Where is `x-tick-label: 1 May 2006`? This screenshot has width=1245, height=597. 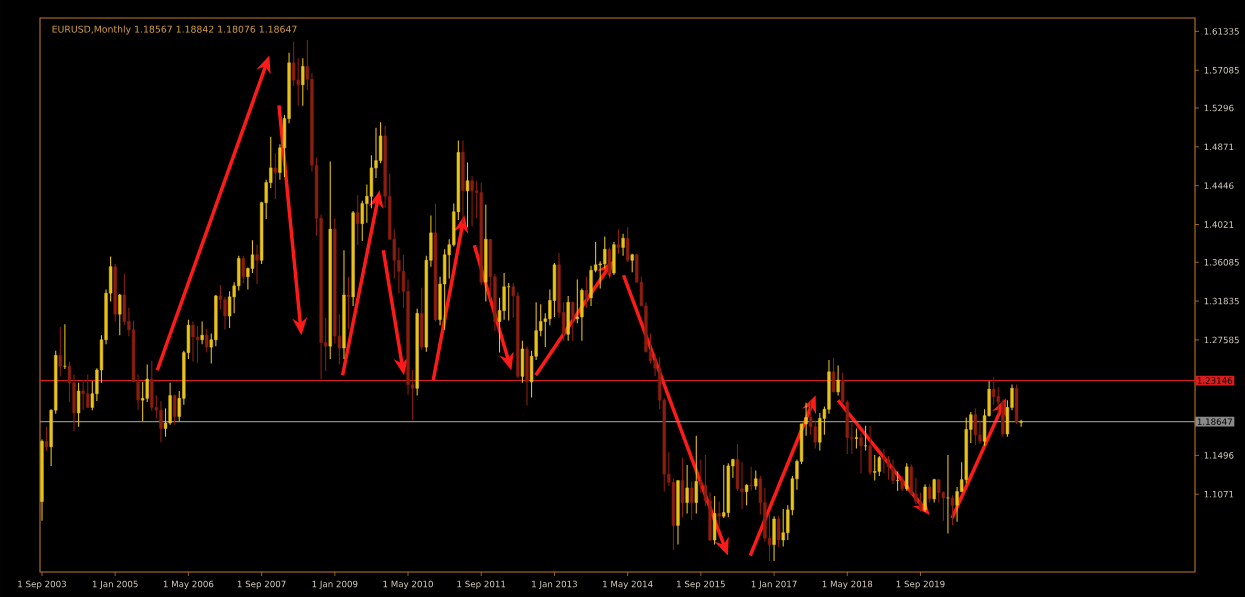 x-tick-label: 1 May 2006 is located at coordinates (188, 584).